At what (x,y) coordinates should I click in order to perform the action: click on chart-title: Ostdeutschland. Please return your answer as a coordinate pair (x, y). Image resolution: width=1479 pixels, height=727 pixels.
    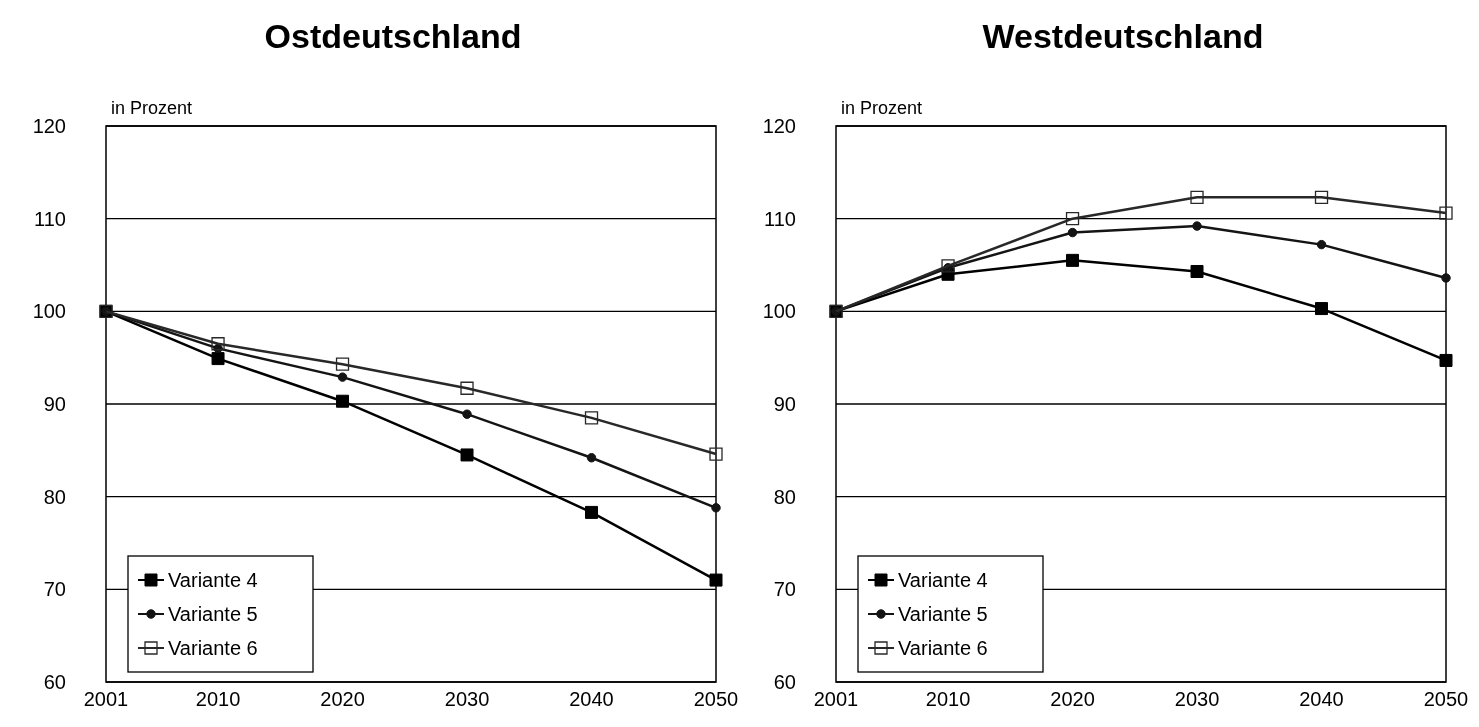
    Looking at the image, I should click on (393, 36).